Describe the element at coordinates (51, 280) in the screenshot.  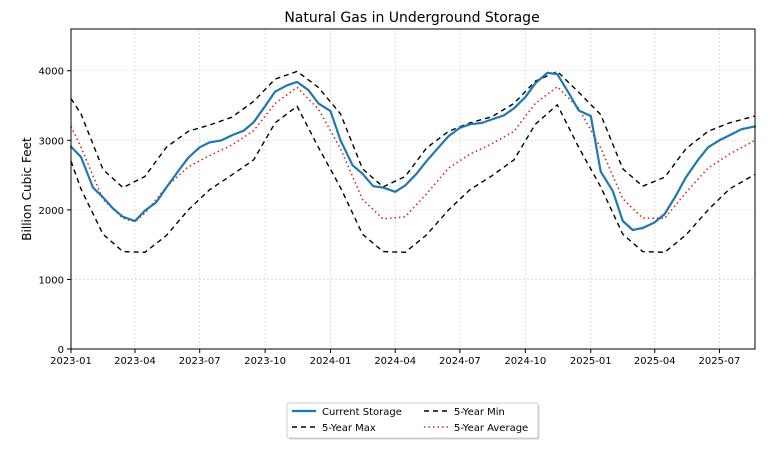
I see `y-tick-label: 1000` at that location.